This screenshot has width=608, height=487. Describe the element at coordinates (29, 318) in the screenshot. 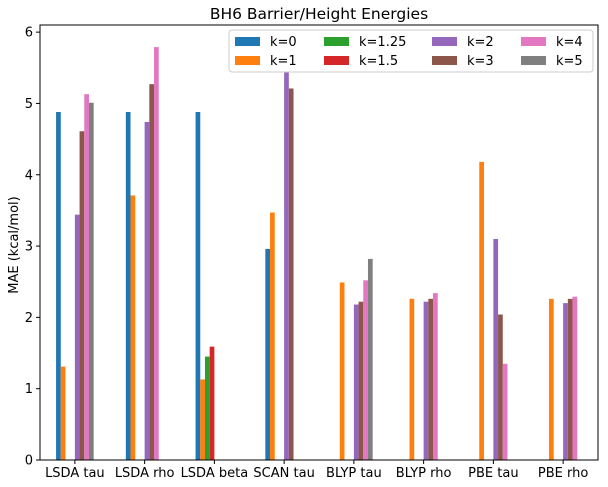

I see `y-tick-label: 2` at that location.